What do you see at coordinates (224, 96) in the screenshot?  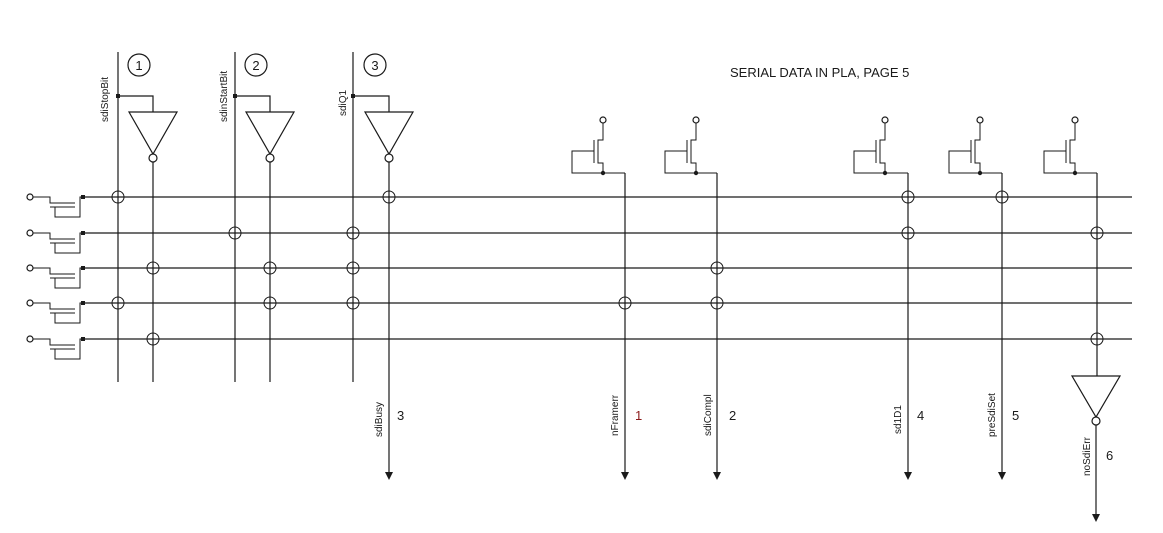 I see `top-output-2-label: sdinStartBit` at bounding box center [224, 96].